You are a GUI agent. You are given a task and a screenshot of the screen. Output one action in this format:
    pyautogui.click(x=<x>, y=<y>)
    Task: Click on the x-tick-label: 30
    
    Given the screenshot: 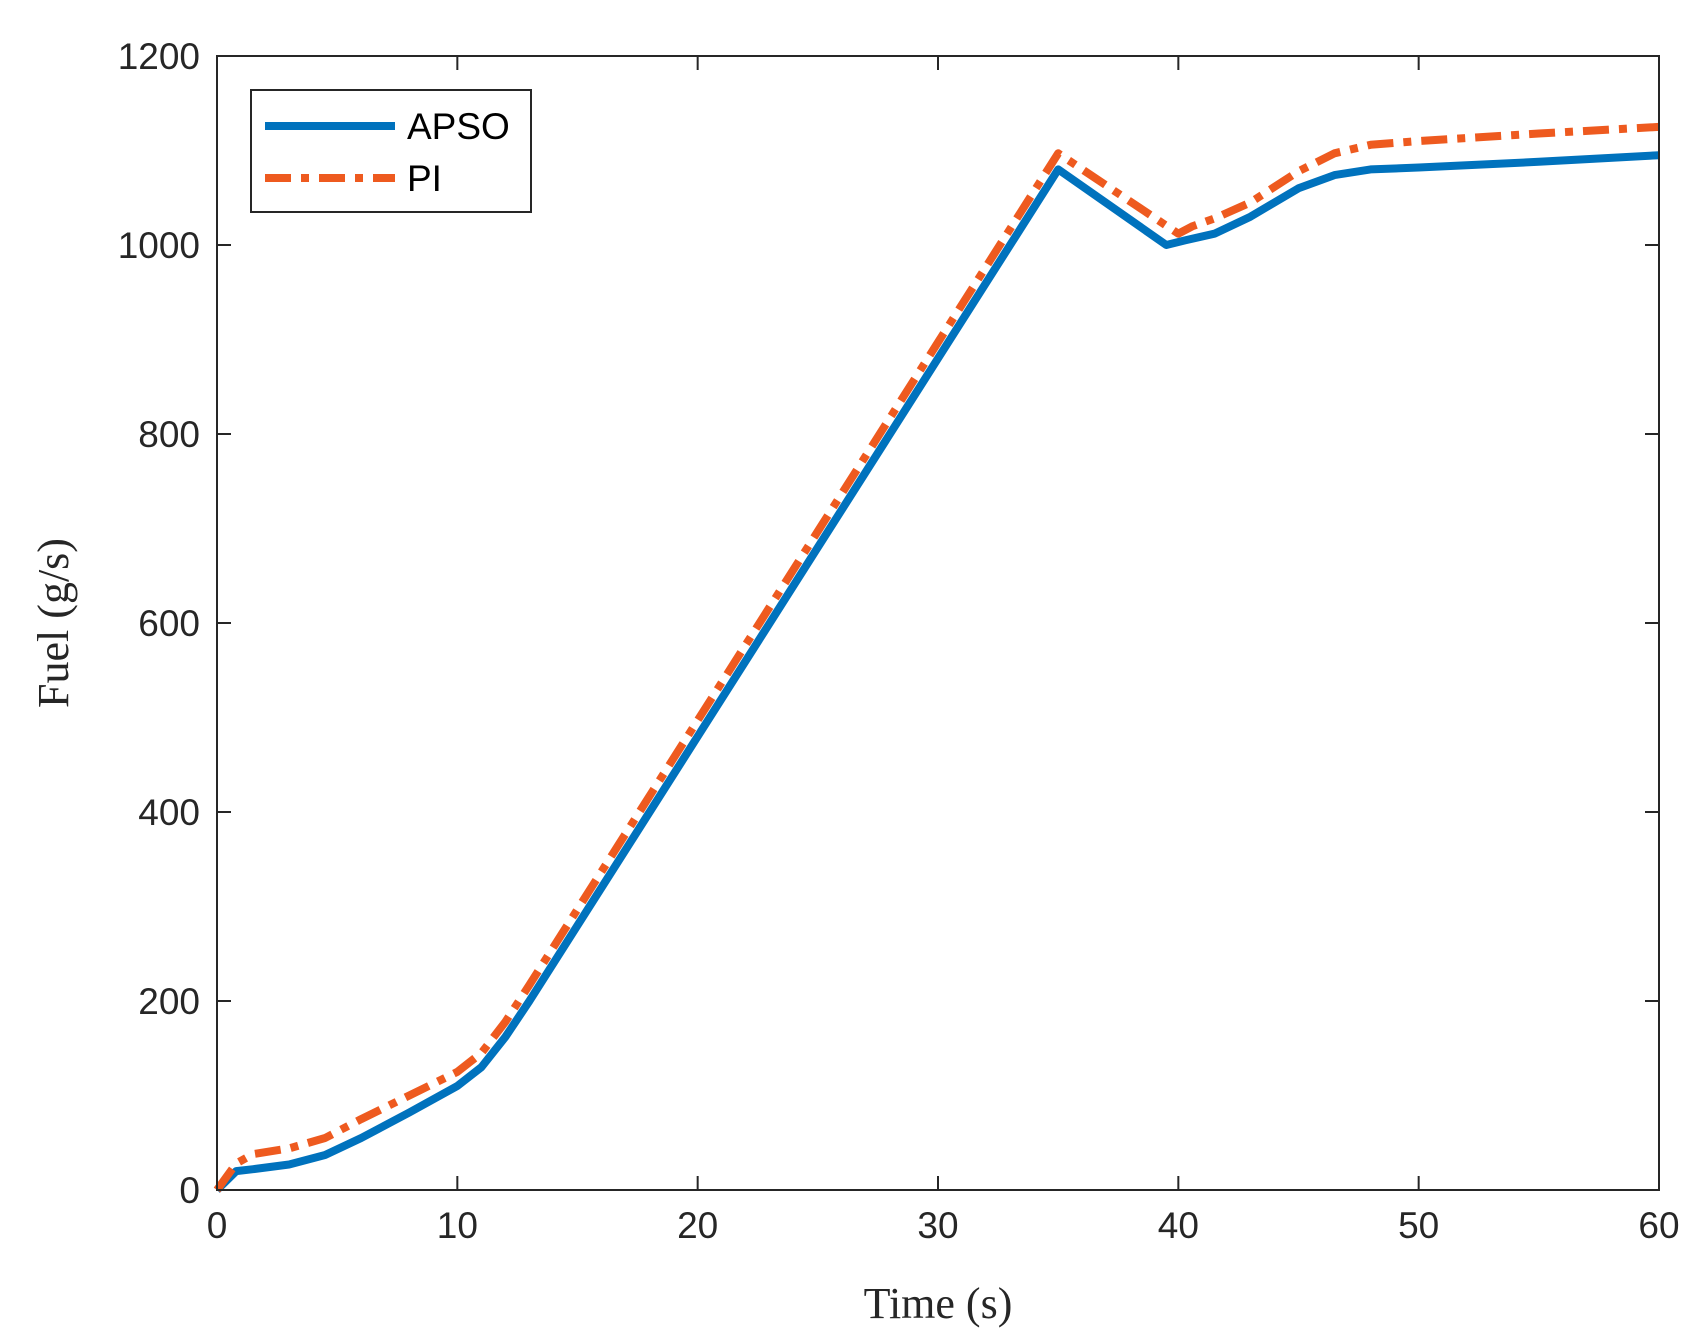 What is the action you would take?
    pyautogui.click(x=937, y=1225)
    